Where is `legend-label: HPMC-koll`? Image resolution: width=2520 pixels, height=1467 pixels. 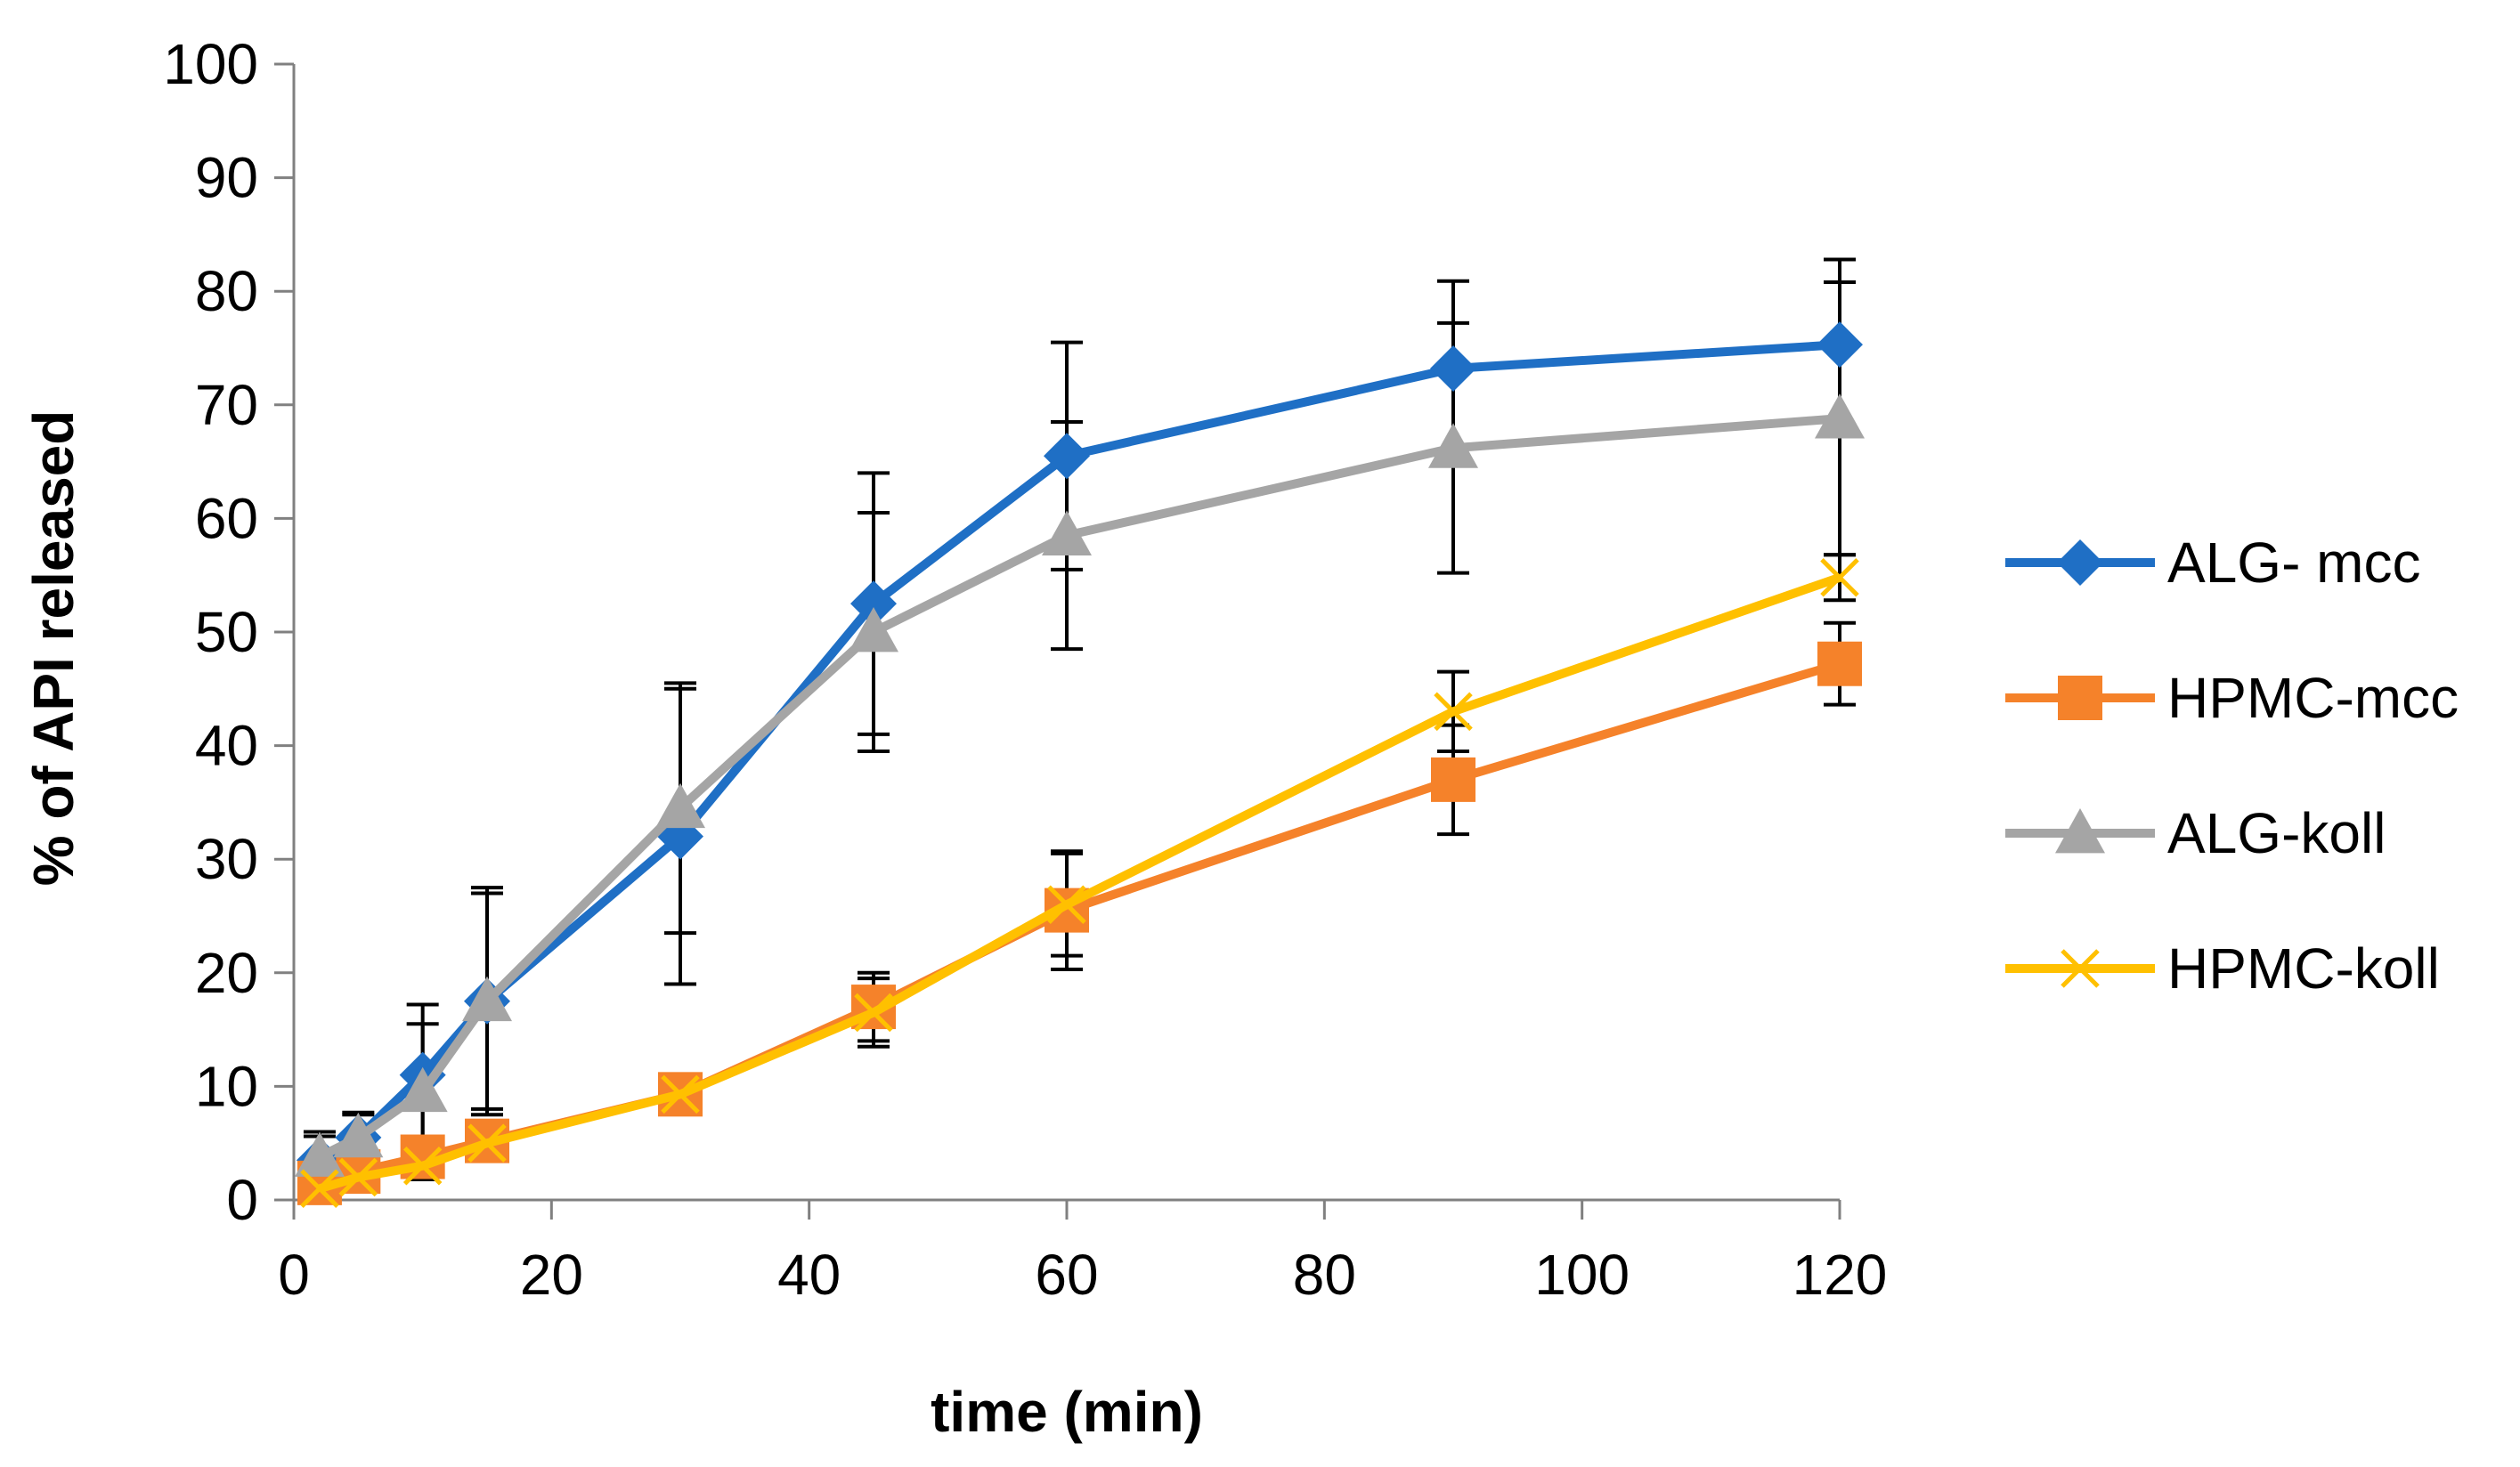
legend-label: HPMC-koll is located at coordinates (2303, 968).